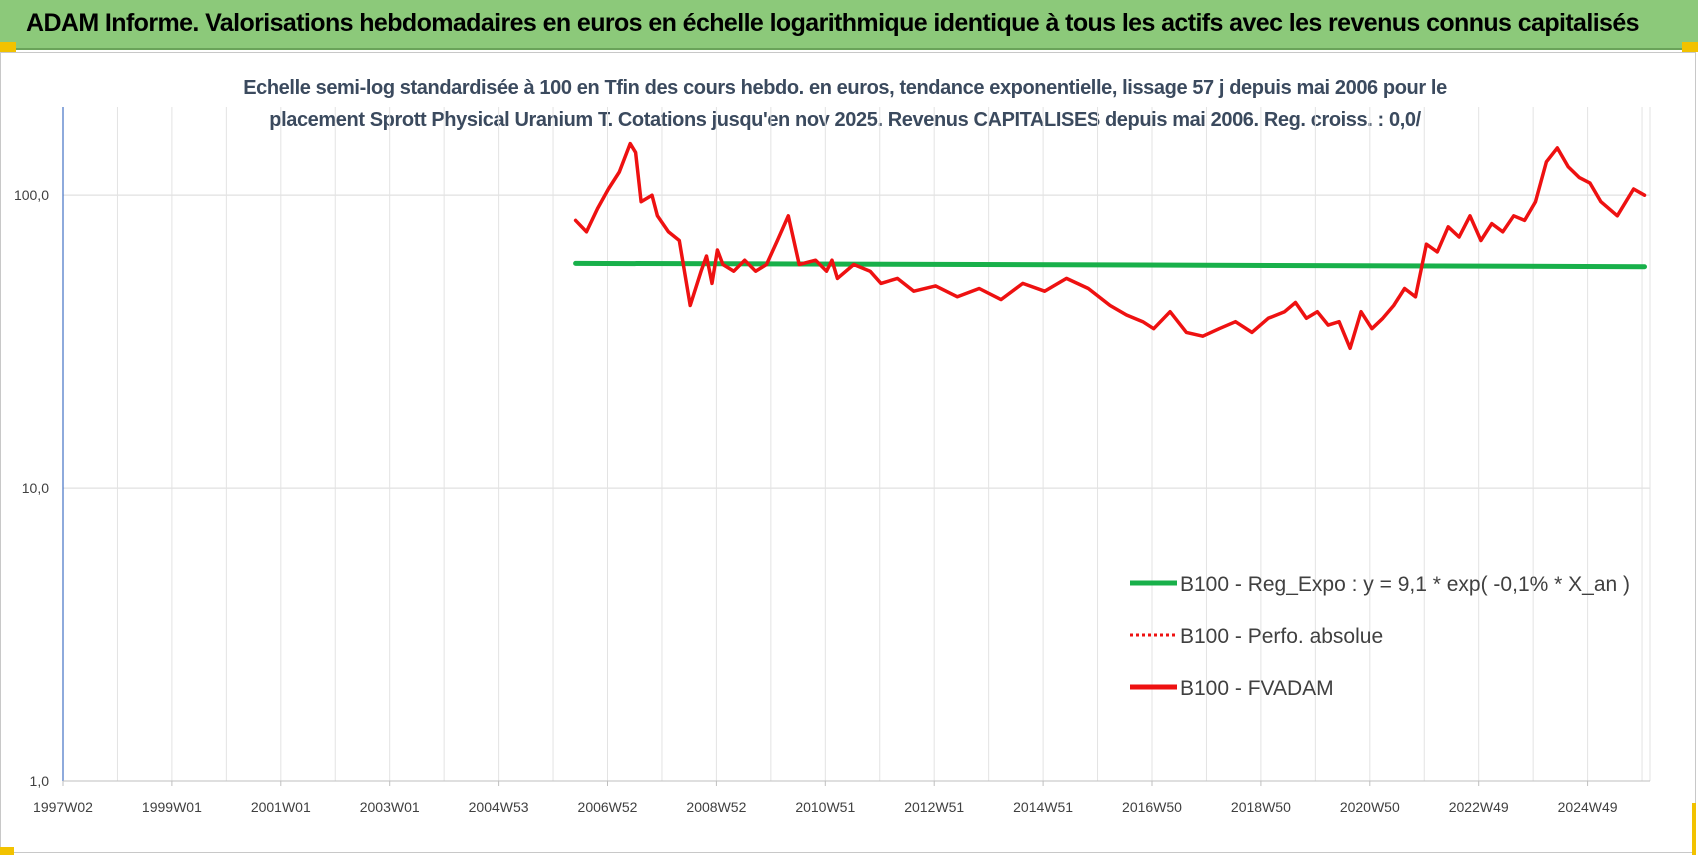 Image resolution: width=1698 pixels, height=855 pixels. I want to click on x-tick-label: 2010W51, so click(825, 807).